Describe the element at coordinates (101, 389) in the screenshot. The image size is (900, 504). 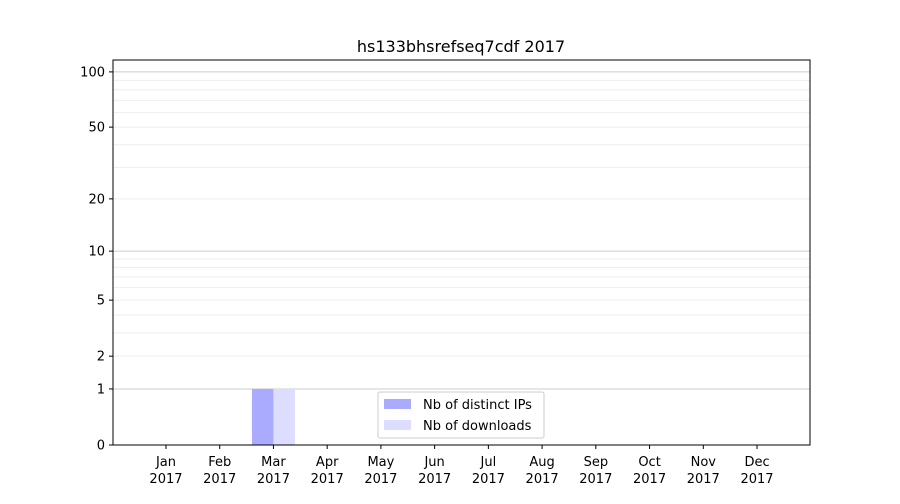
I see `y-tick-label: 1` at that location.